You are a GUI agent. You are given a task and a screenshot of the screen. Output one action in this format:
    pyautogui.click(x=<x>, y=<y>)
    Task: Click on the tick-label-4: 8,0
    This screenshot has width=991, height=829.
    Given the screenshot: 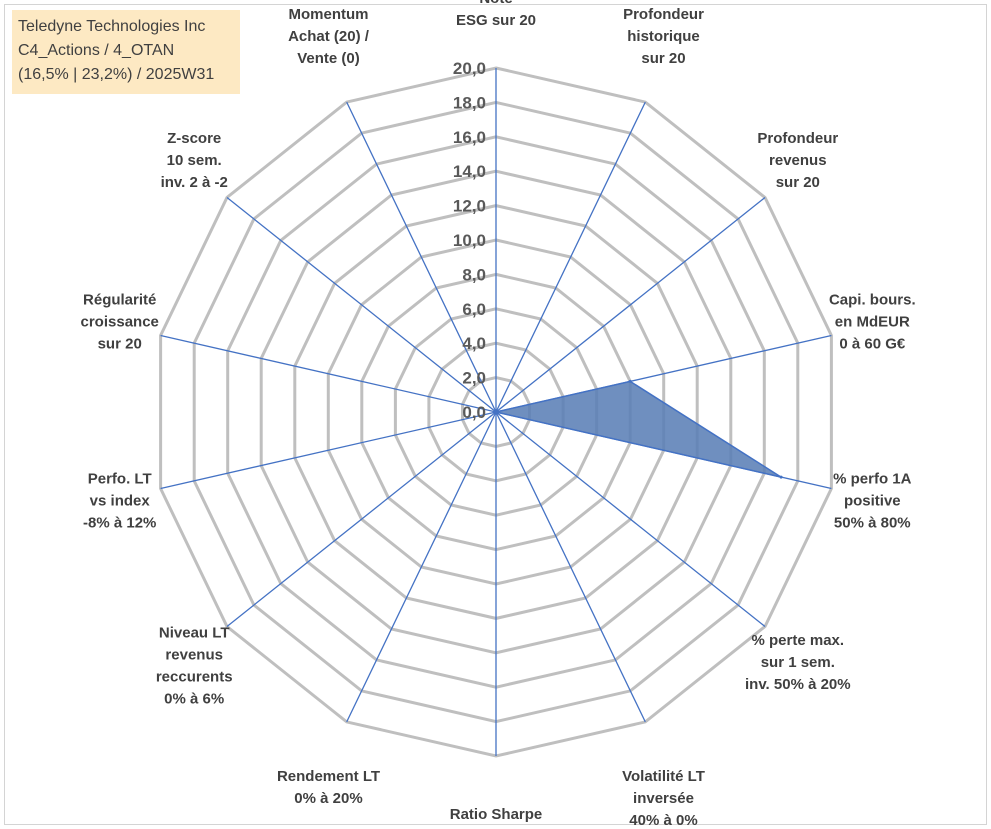 What is the action you would take?
    pyautogui.click(x=474, y=274)
    